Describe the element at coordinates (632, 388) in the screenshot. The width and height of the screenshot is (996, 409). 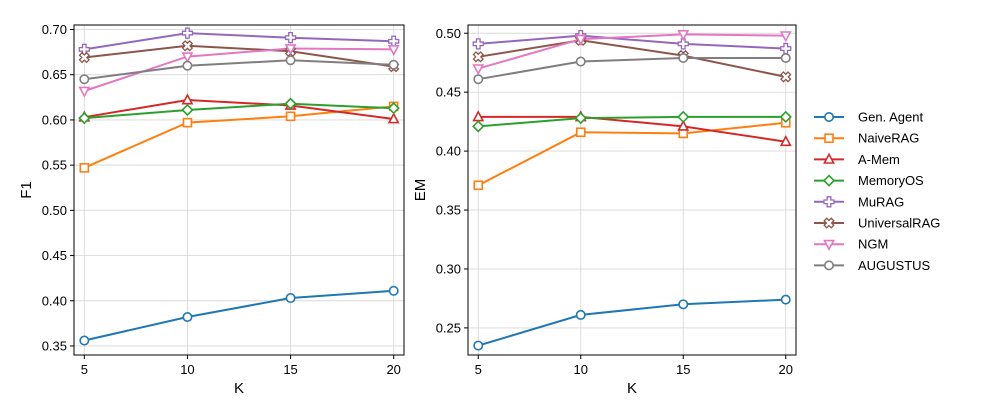
I see `em-x-axis-label: K` at that location.